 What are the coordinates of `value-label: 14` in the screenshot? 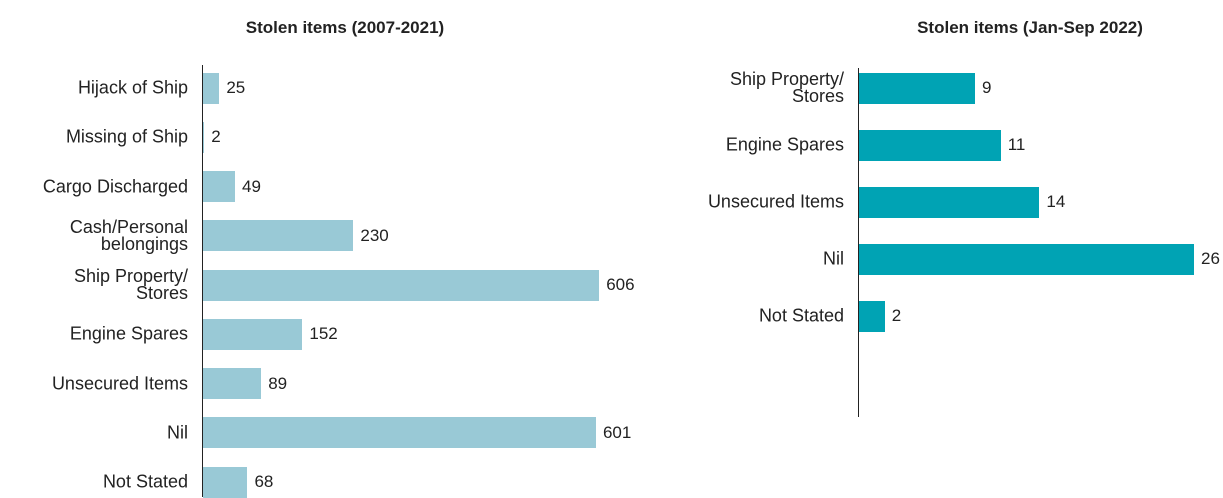 It's located at (1056, 201).